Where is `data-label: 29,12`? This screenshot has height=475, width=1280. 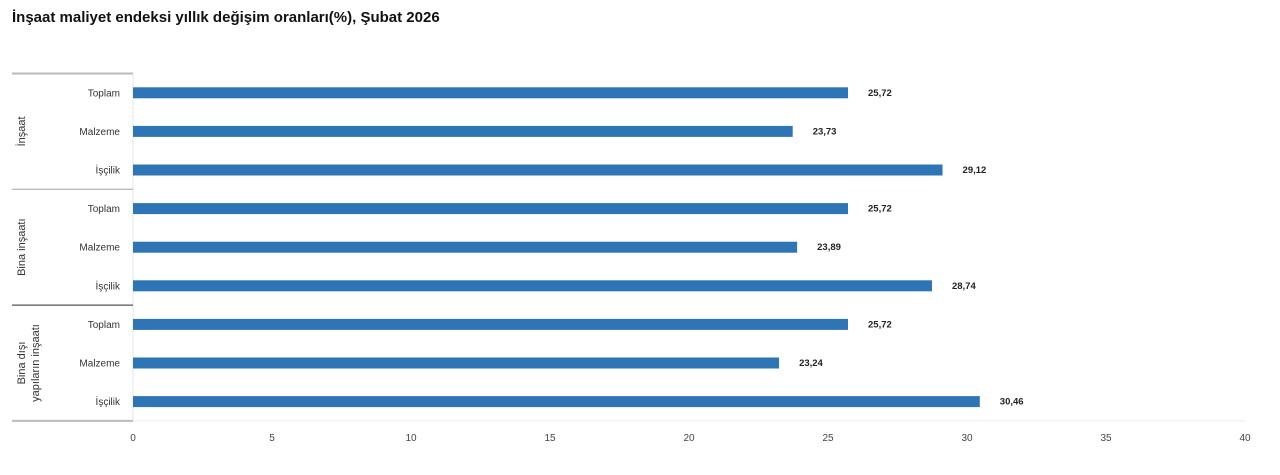
data-label: 29,12 is located at coordinates (975, 170).